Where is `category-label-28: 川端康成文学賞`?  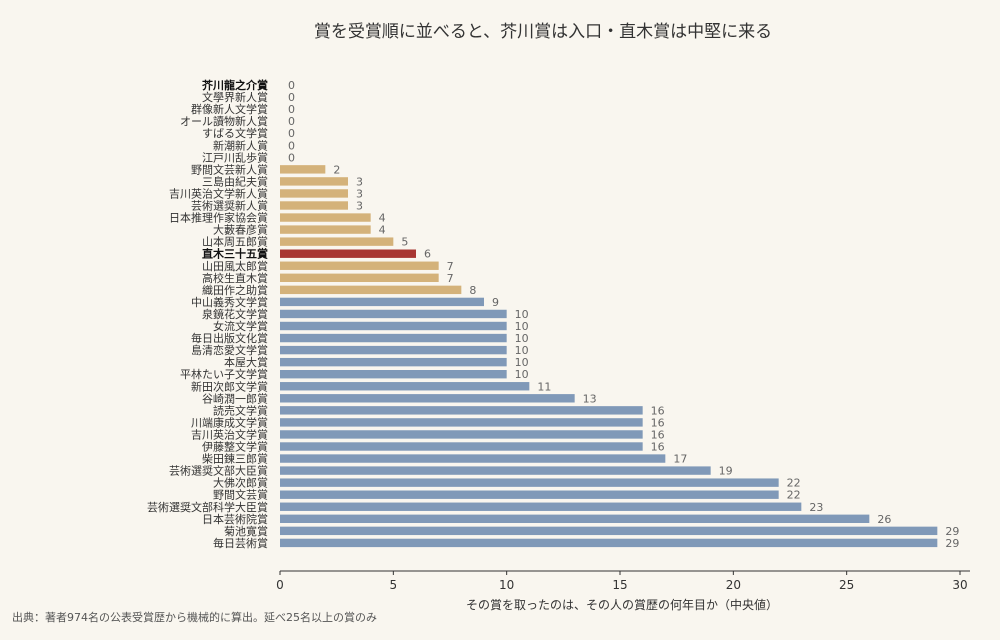
category-label-28: 川端康成文学賞 is located at coordinates (229, 422).